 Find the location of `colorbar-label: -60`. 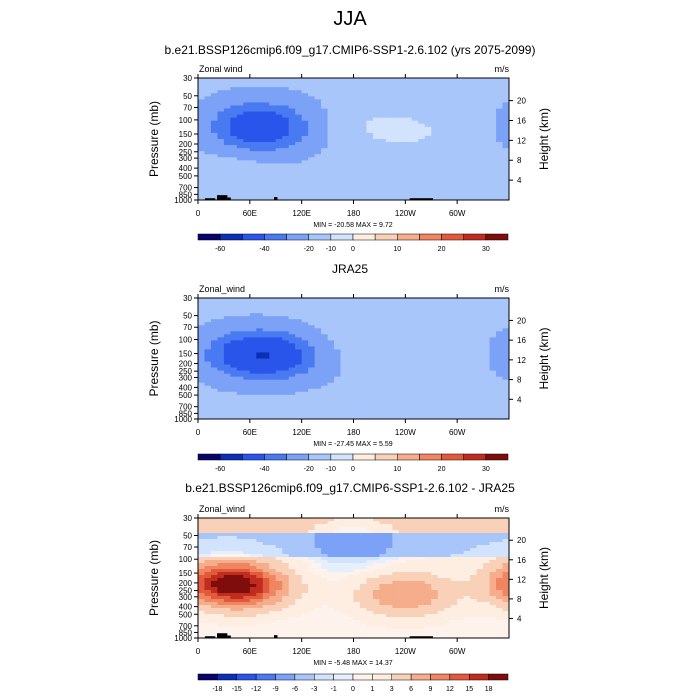

colorbar-label: -60 is located at coordinates (220, 249).